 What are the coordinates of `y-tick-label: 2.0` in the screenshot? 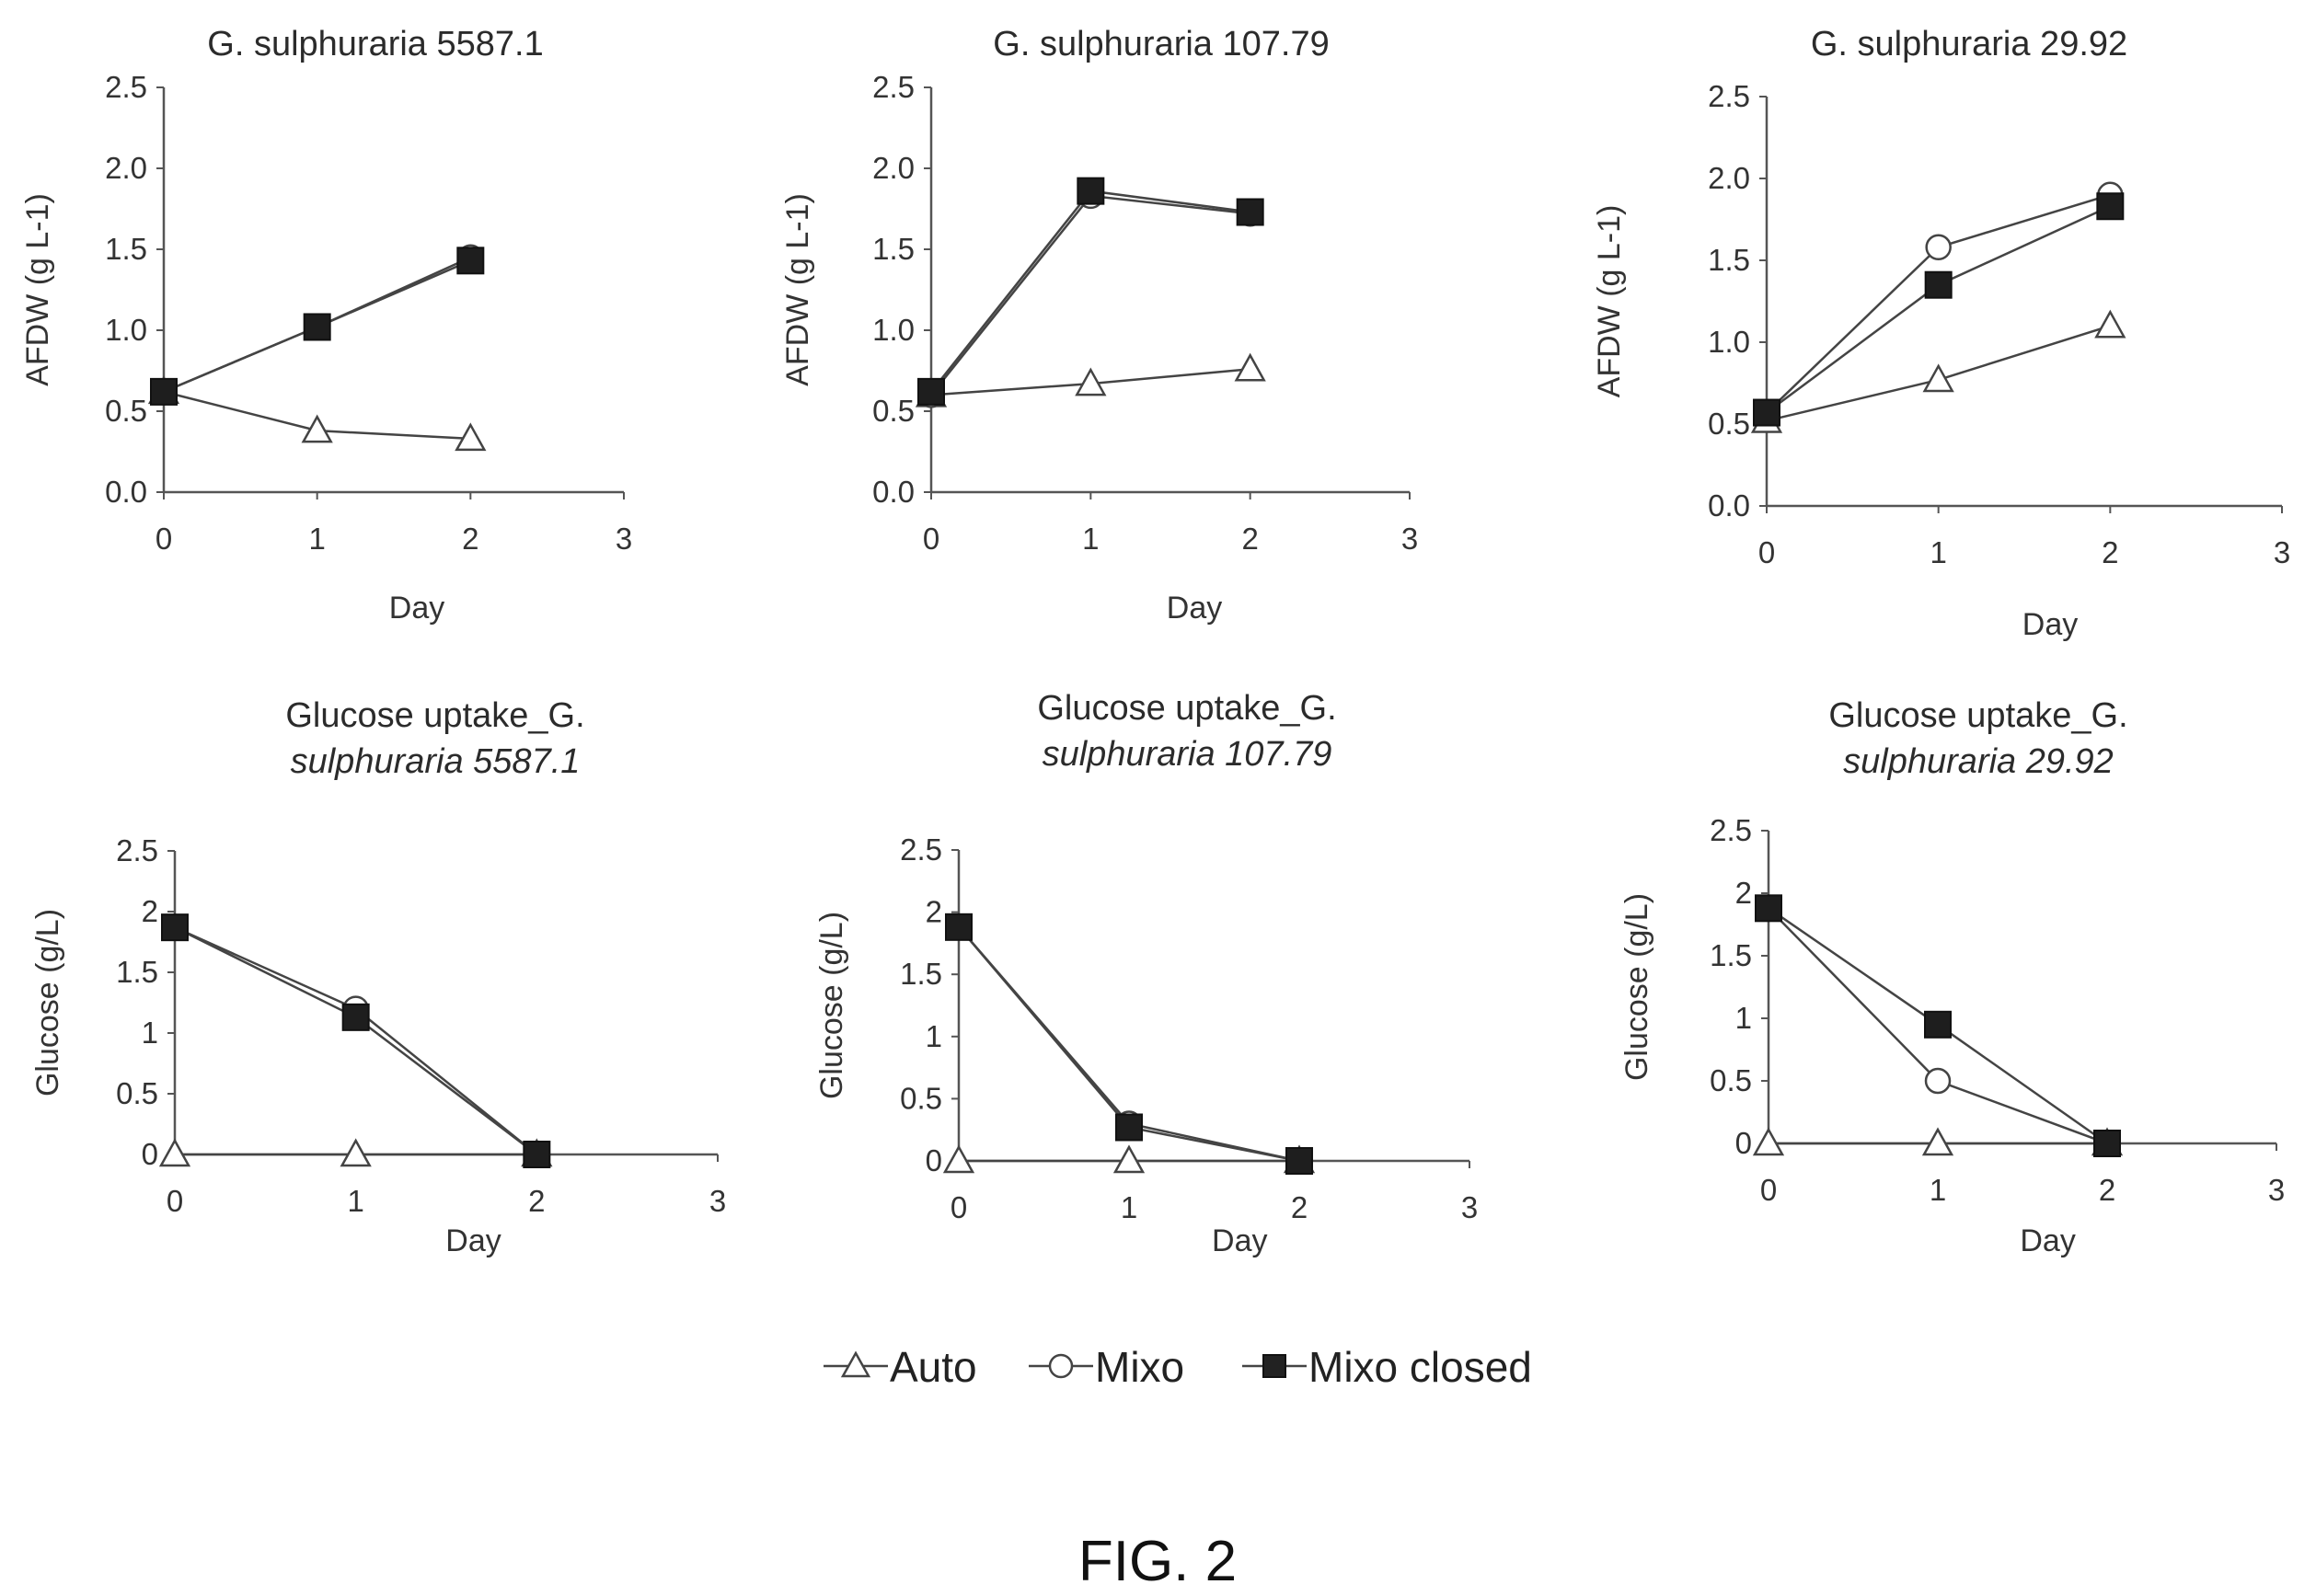 It's located at (126, 168).